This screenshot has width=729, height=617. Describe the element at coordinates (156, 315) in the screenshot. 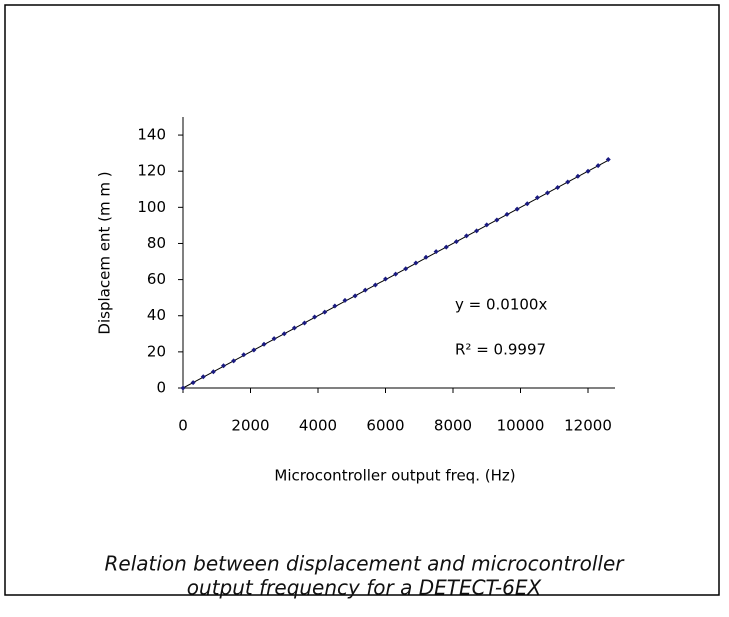

I see `y-tick-label: 40` at that location.